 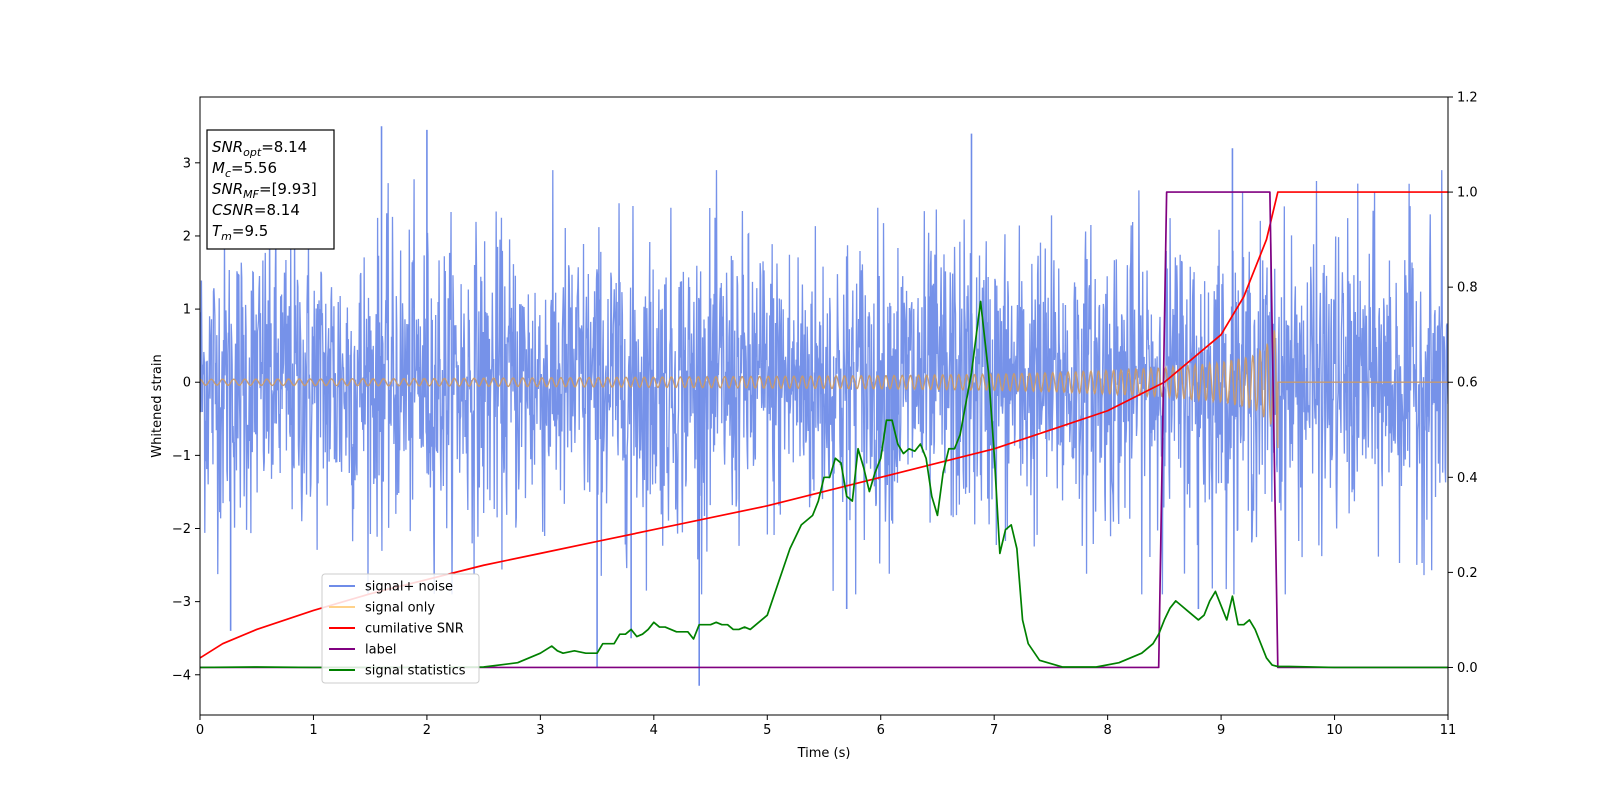 What do you see at coordinates (181, 529) in the screenshot?
I see `y-left-tick-label: −2` at bounding box center [181, 529].